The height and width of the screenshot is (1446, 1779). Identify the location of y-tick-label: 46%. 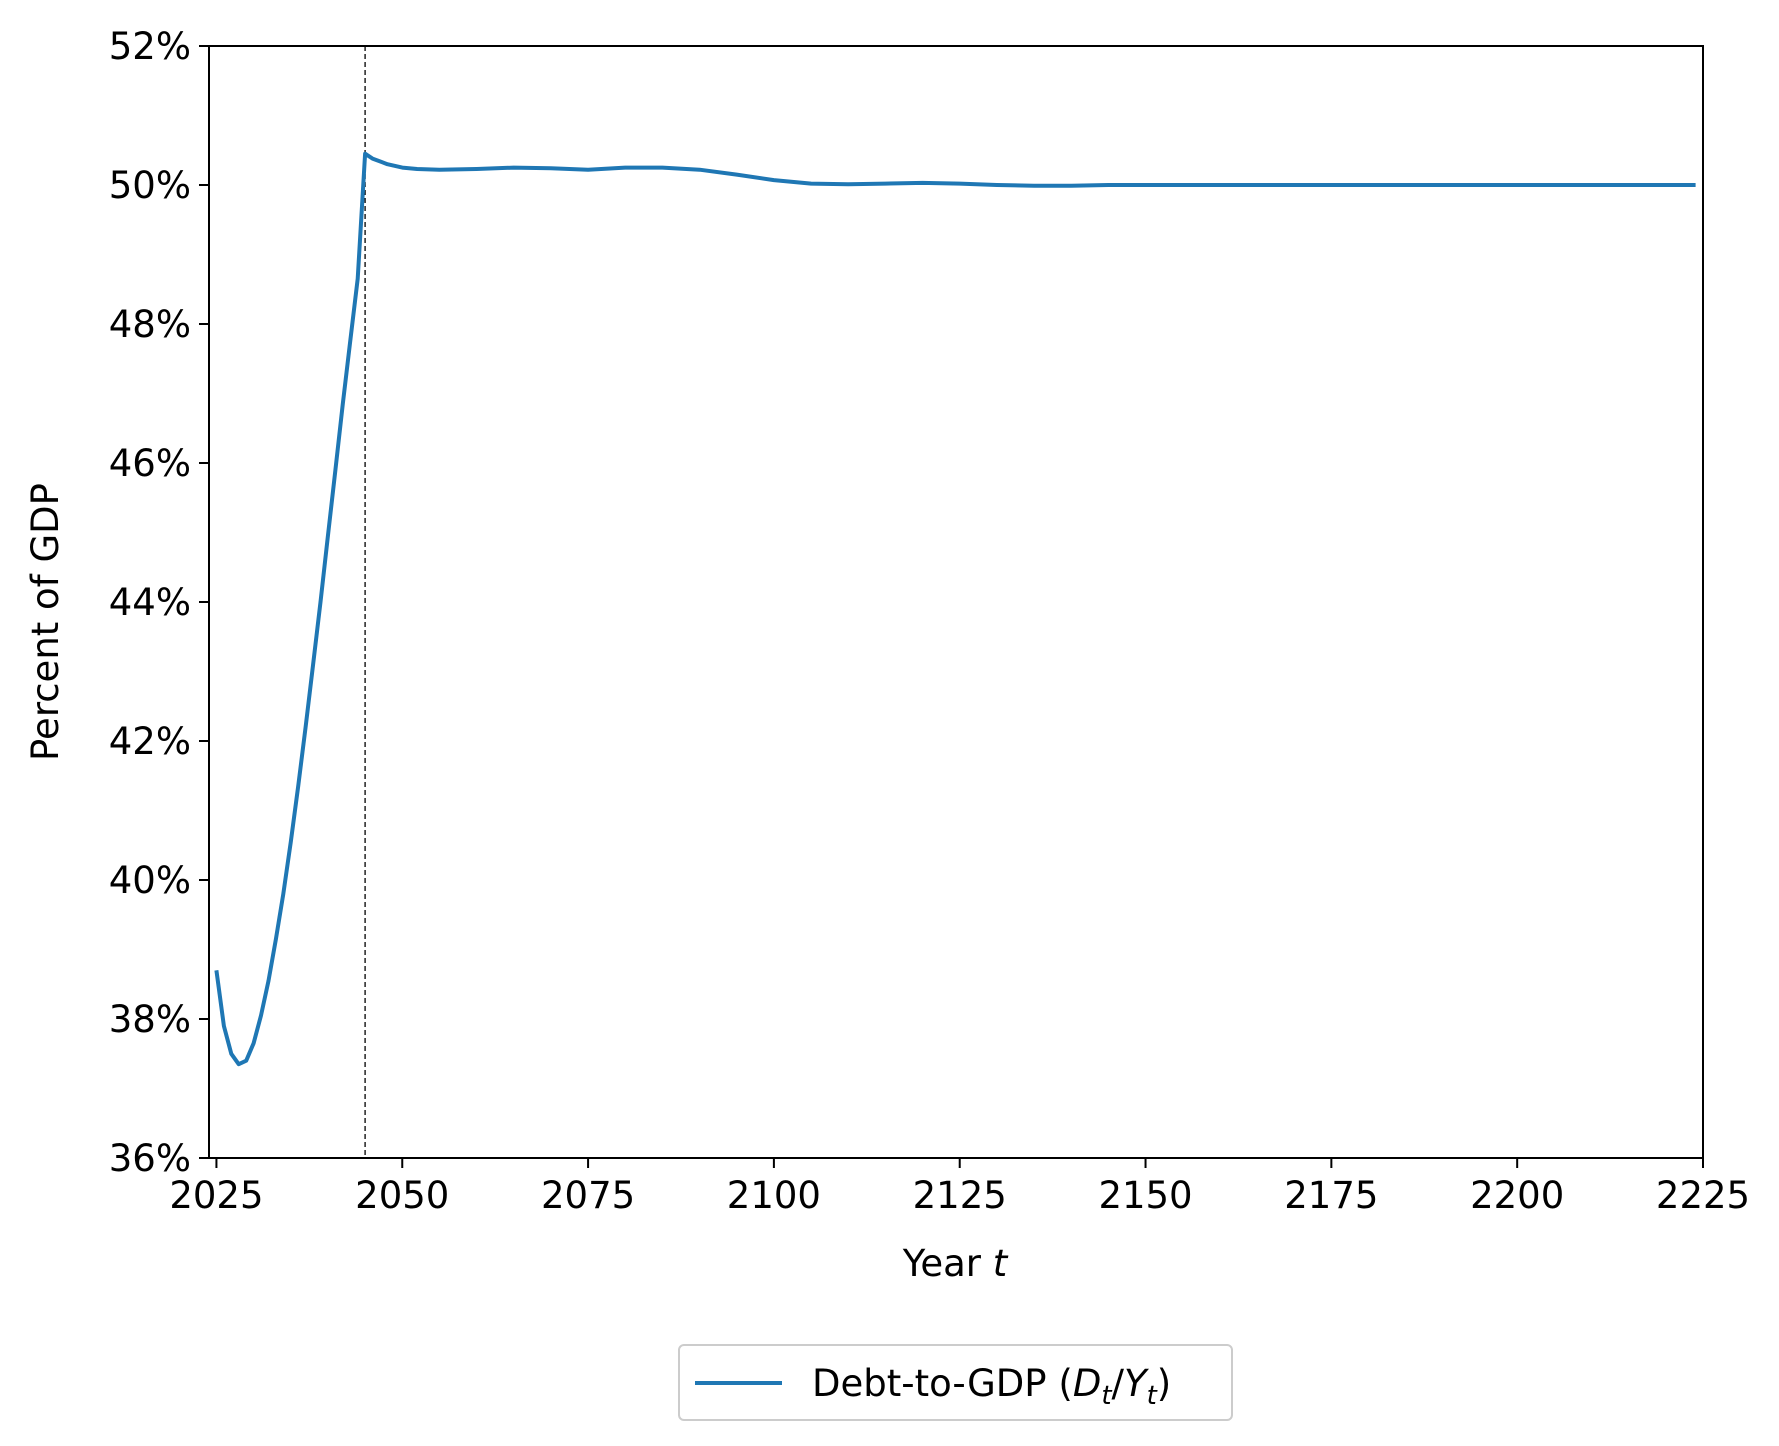
(150, 463).